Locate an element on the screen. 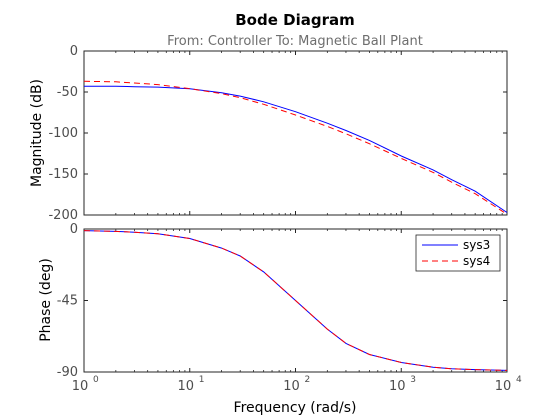 The image size is (560, 420). legend-box is located at coordinates (458, 253).